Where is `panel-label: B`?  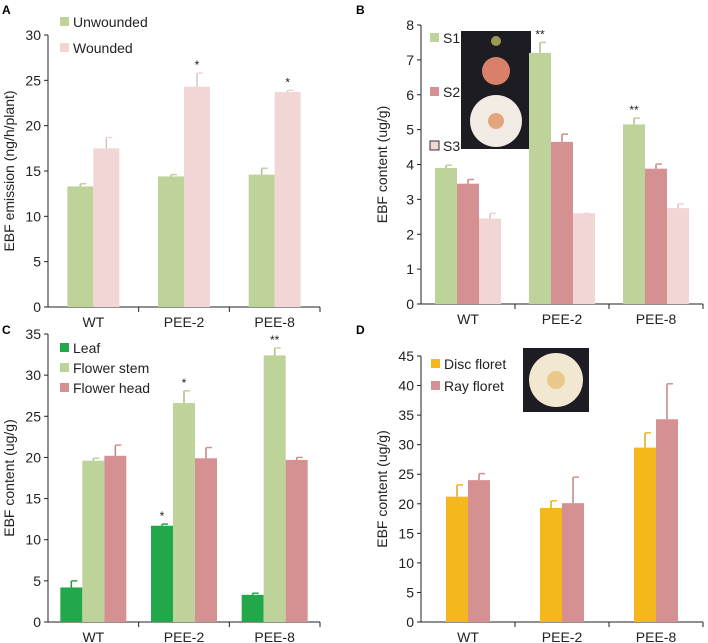 panel-label: B is located at coordinates (360, 10).